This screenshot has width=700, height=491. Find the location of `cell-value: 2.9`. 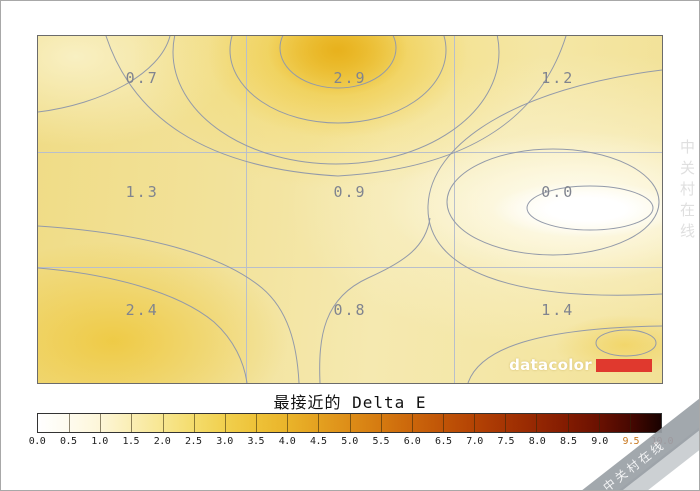

cell-value: 2.9 is located at coordinates (350, 77).